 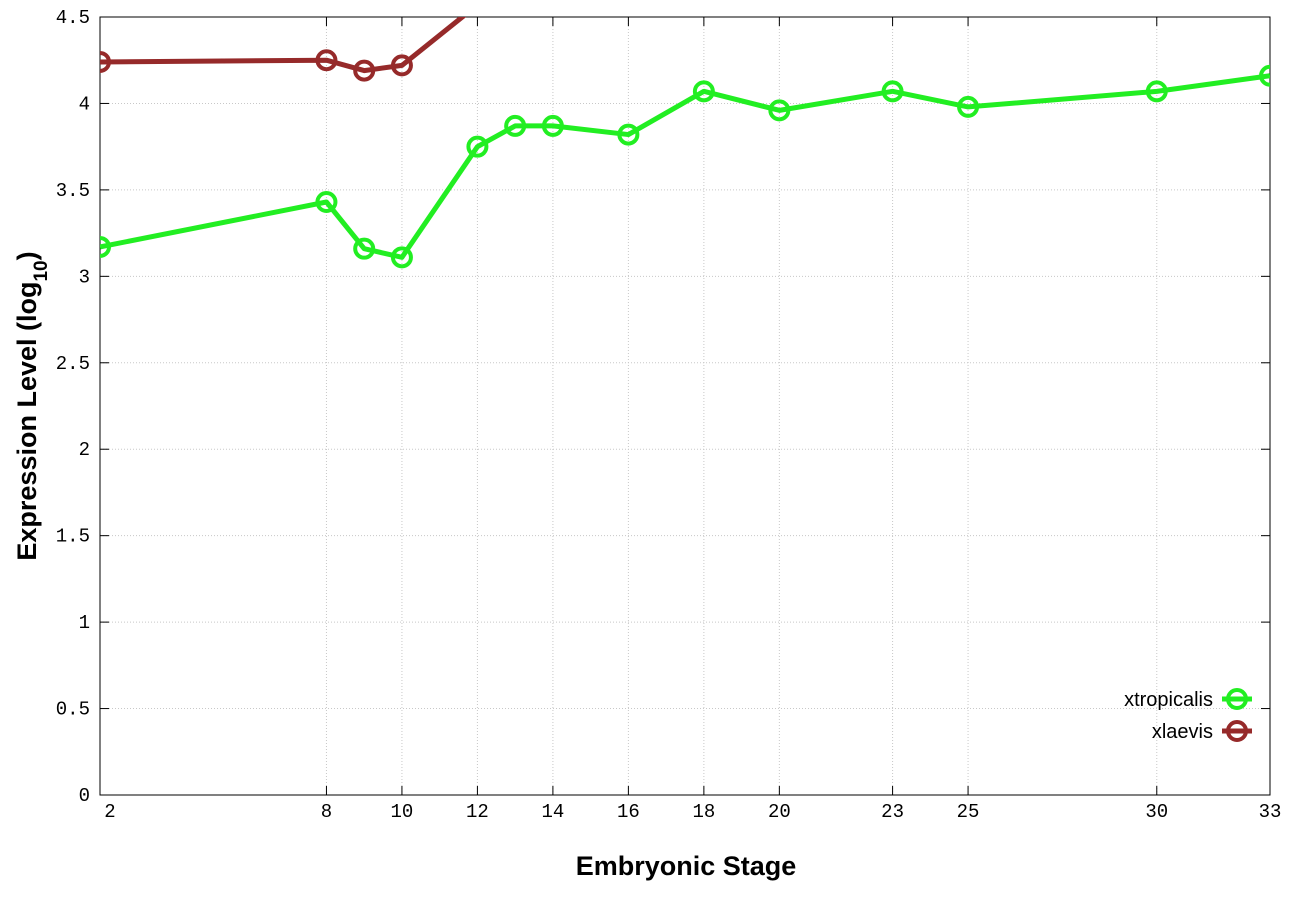 I want to click on y-tick-label: 2, so click(x=84, y=450).